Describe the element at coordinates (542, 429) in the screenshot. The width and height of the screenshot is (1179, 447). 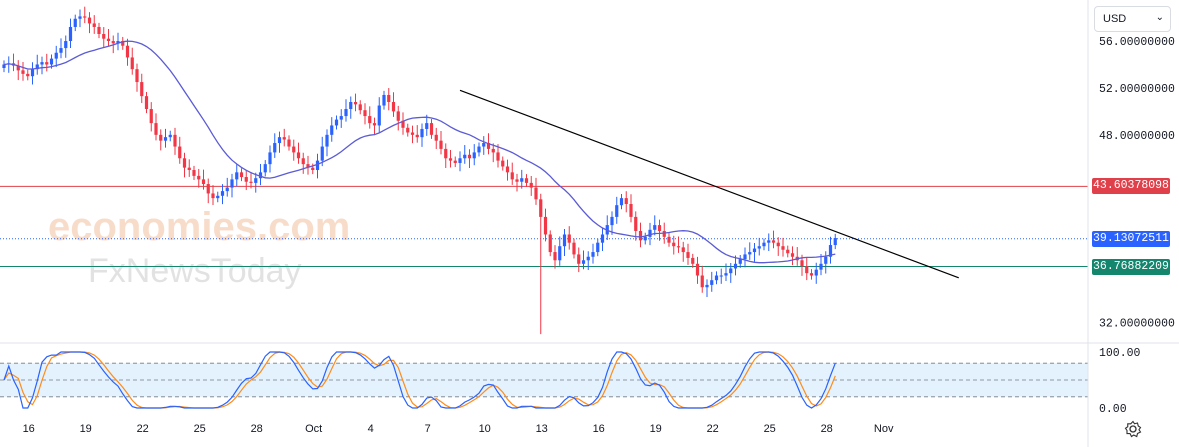
I see `x-tick-label: 13` at that location.